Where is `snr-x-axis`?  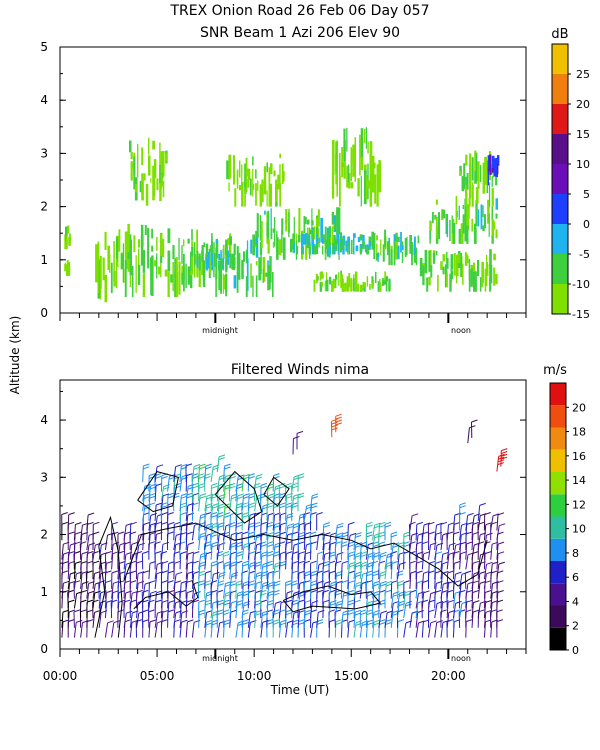 snr-x-axis is located at coordinates (293, 318).